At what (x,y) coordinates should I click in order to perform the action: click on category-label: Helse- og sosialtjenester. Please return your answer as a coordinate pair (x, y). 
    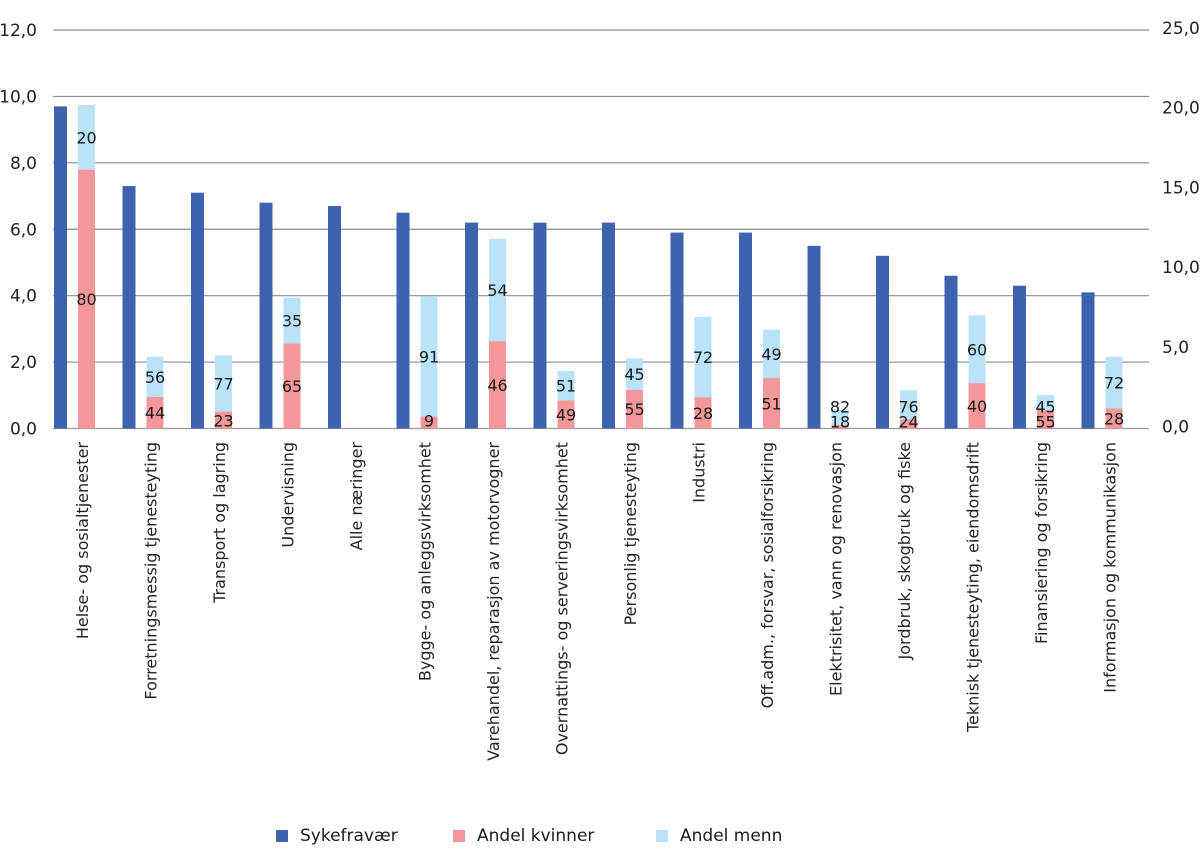
    Looking at the image, I should click on (82, 541).